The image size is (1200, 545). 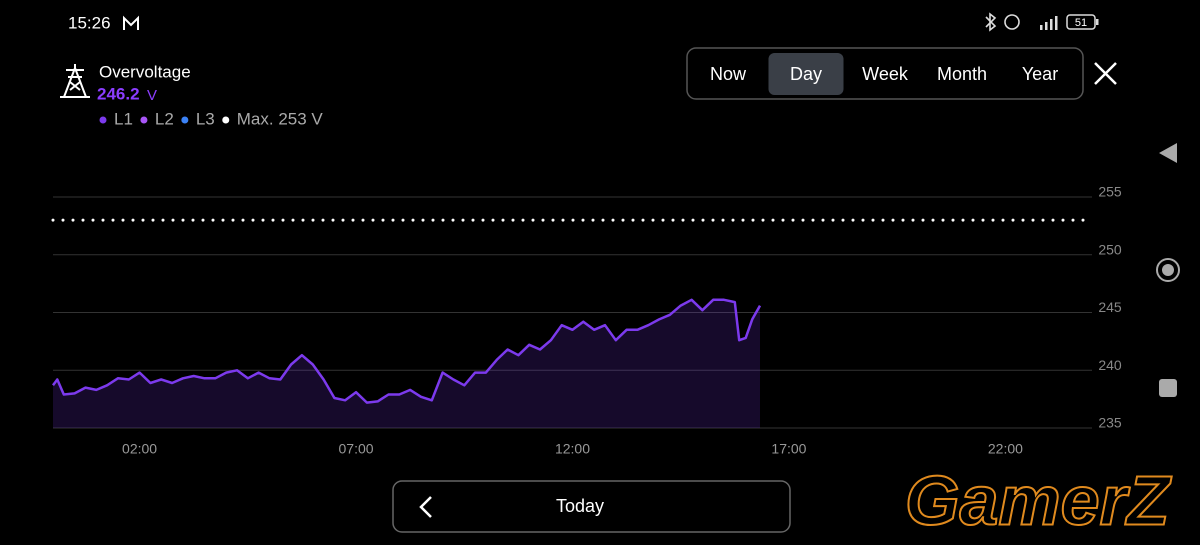 What do you see at coordinates (1168, 153) in the screenshot?
I see `nav-back` at bounding box center [1168, 153].